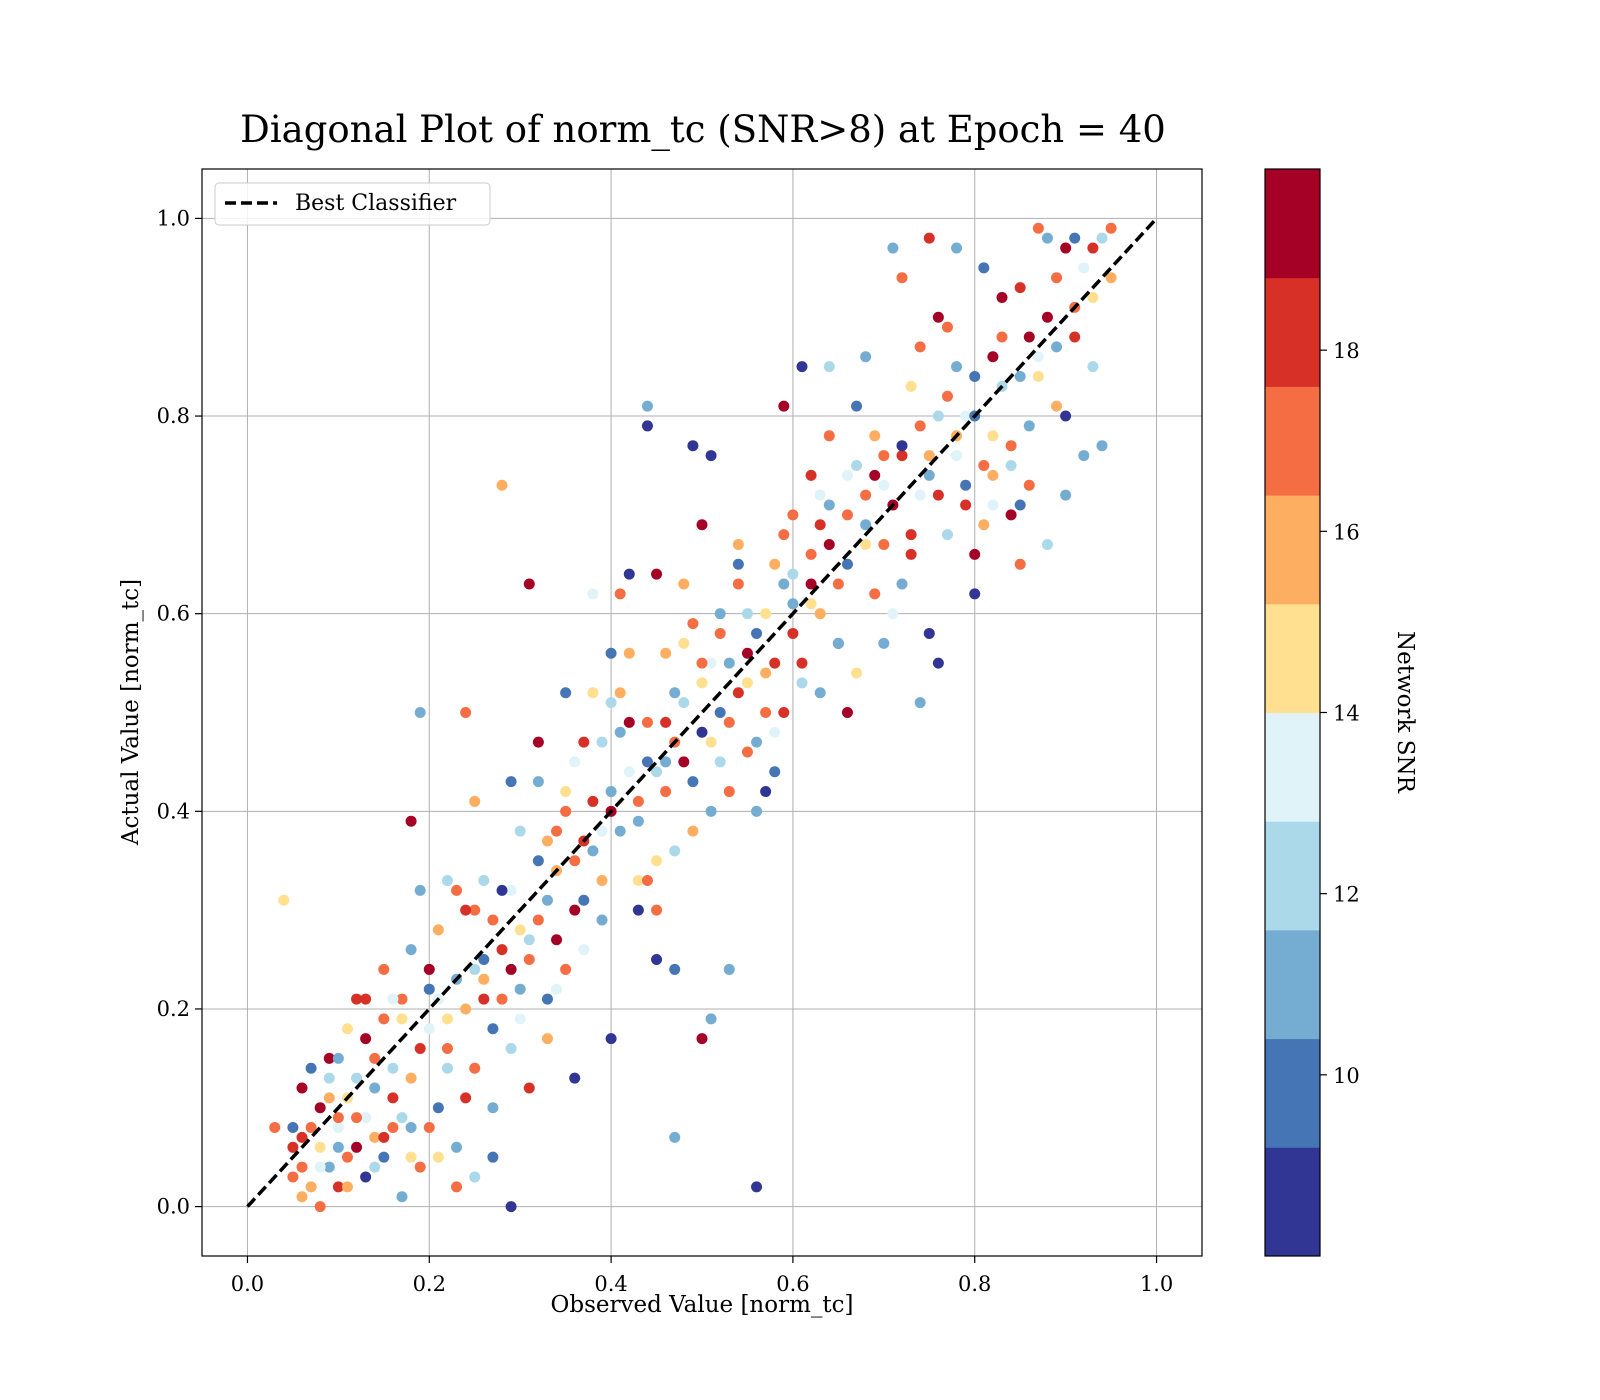 This screenshot has height=1400, width=1600. Describe the element at coordinates (179, 712) in the screenshot. I see `y-axis-ticks: 0.0 0.2 0.4 0.6 0.8 1.0` at that location.